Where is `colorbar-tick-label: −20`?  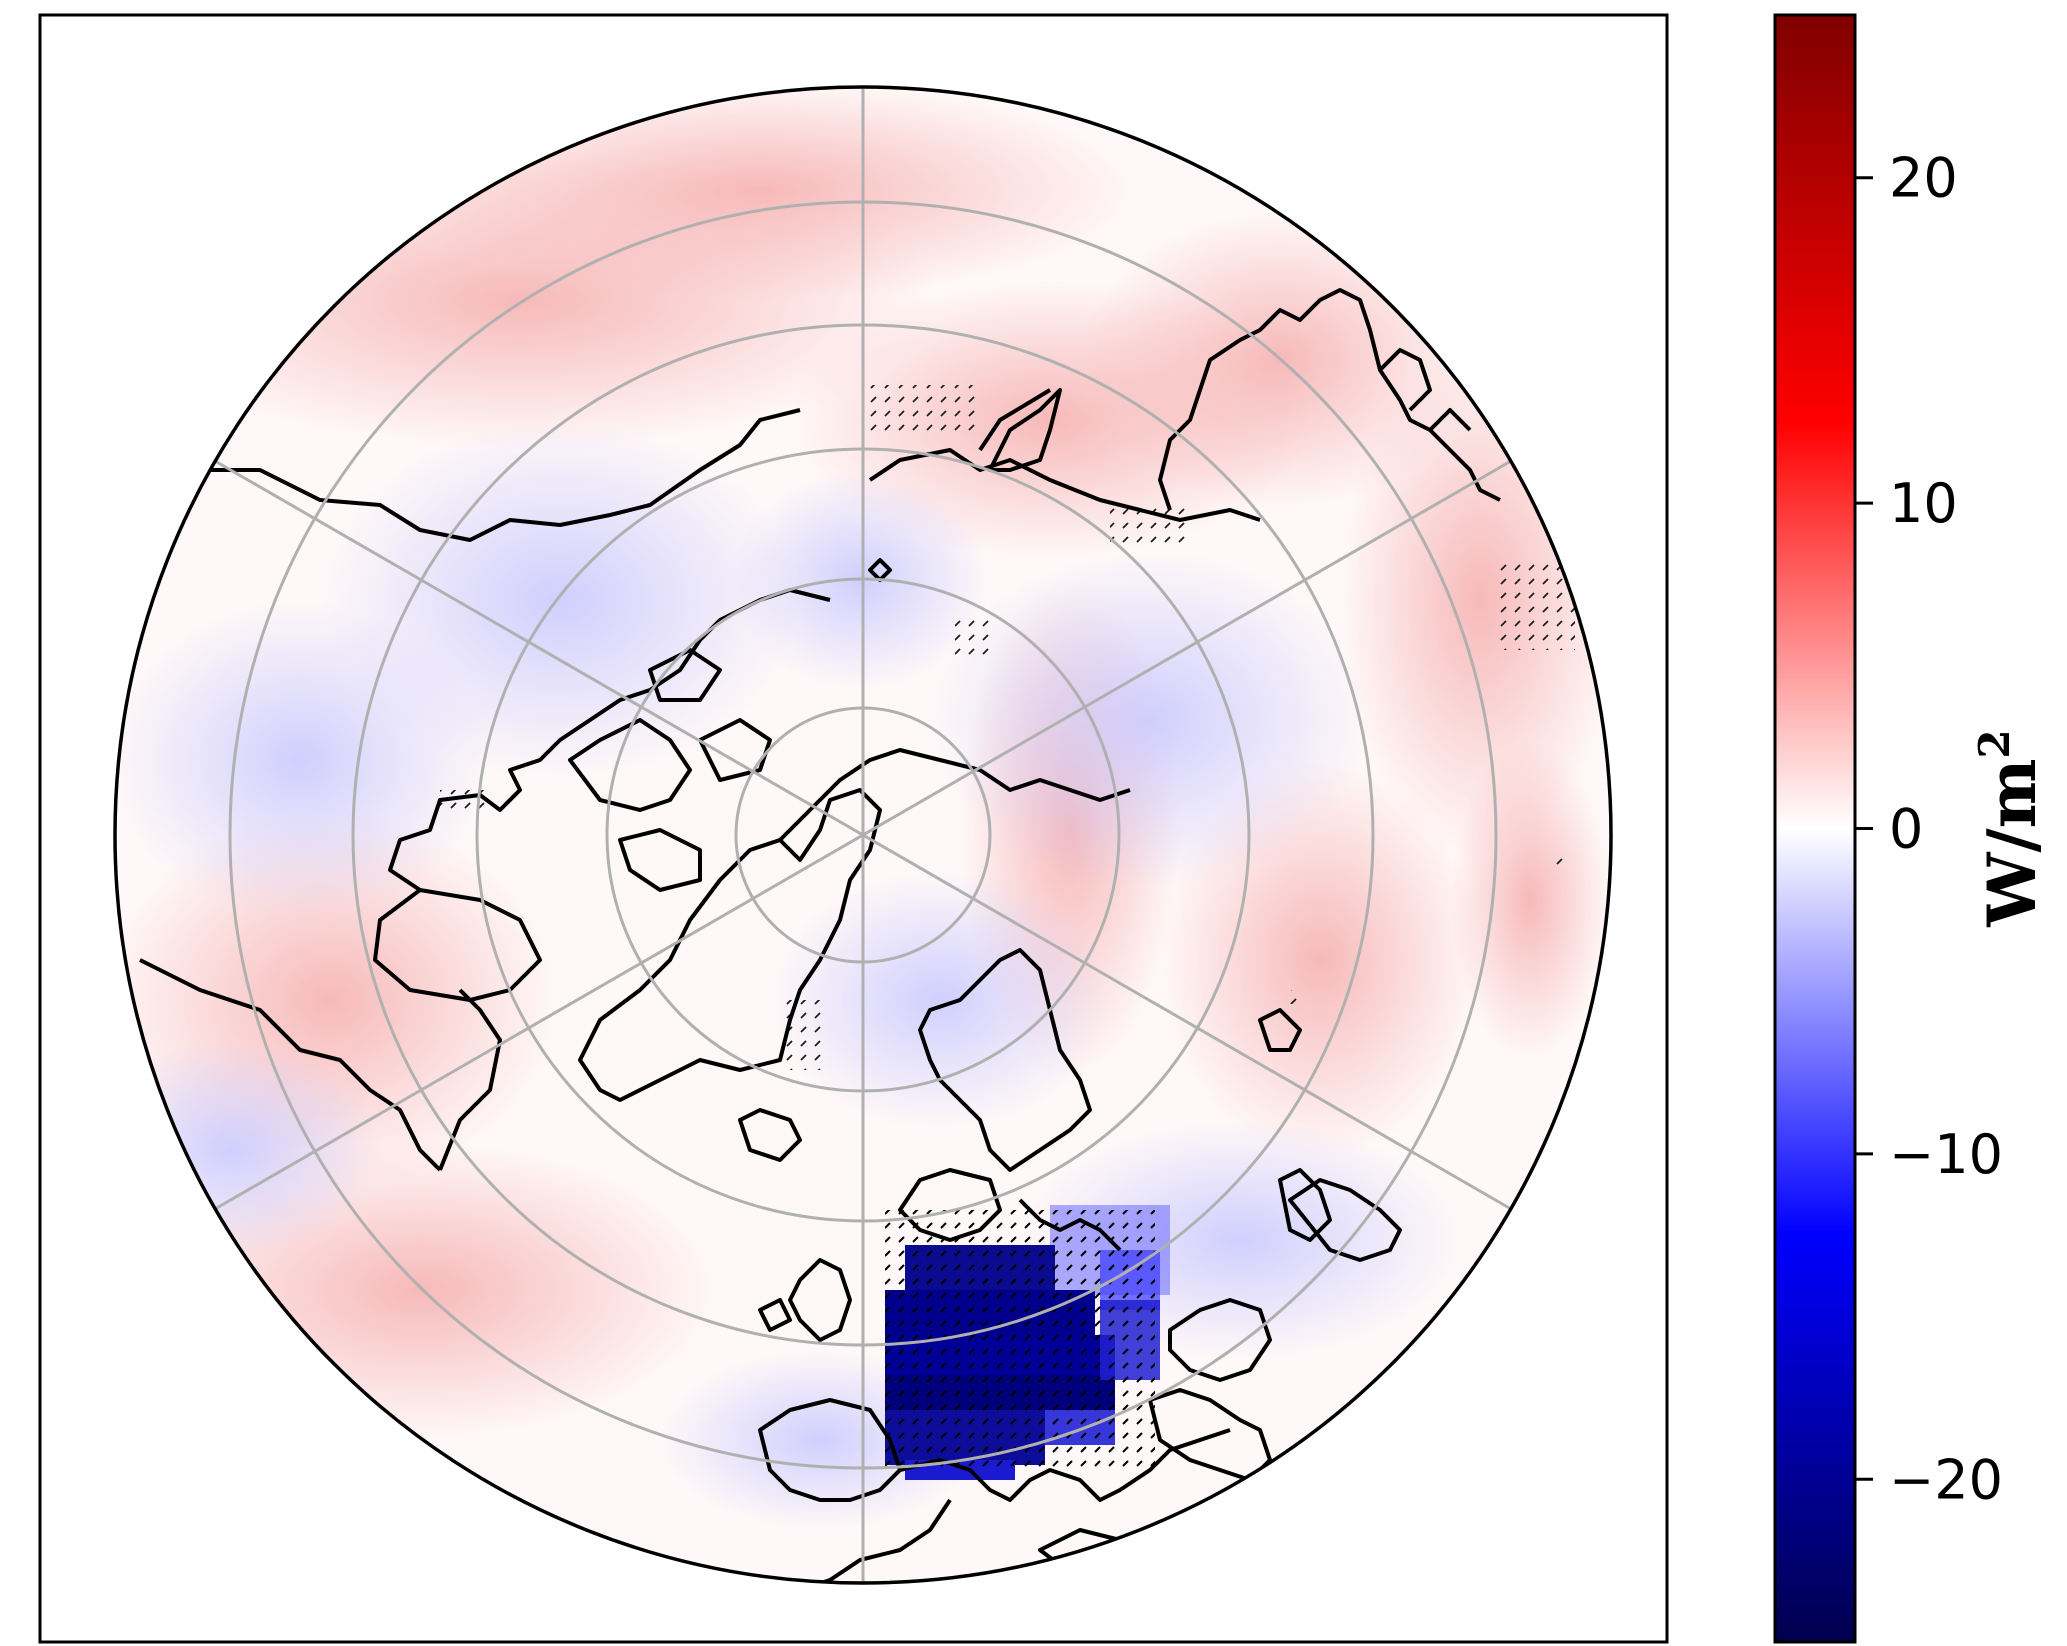
colorbar-tick-label: −20 is located at coordinates (1946, 1479).